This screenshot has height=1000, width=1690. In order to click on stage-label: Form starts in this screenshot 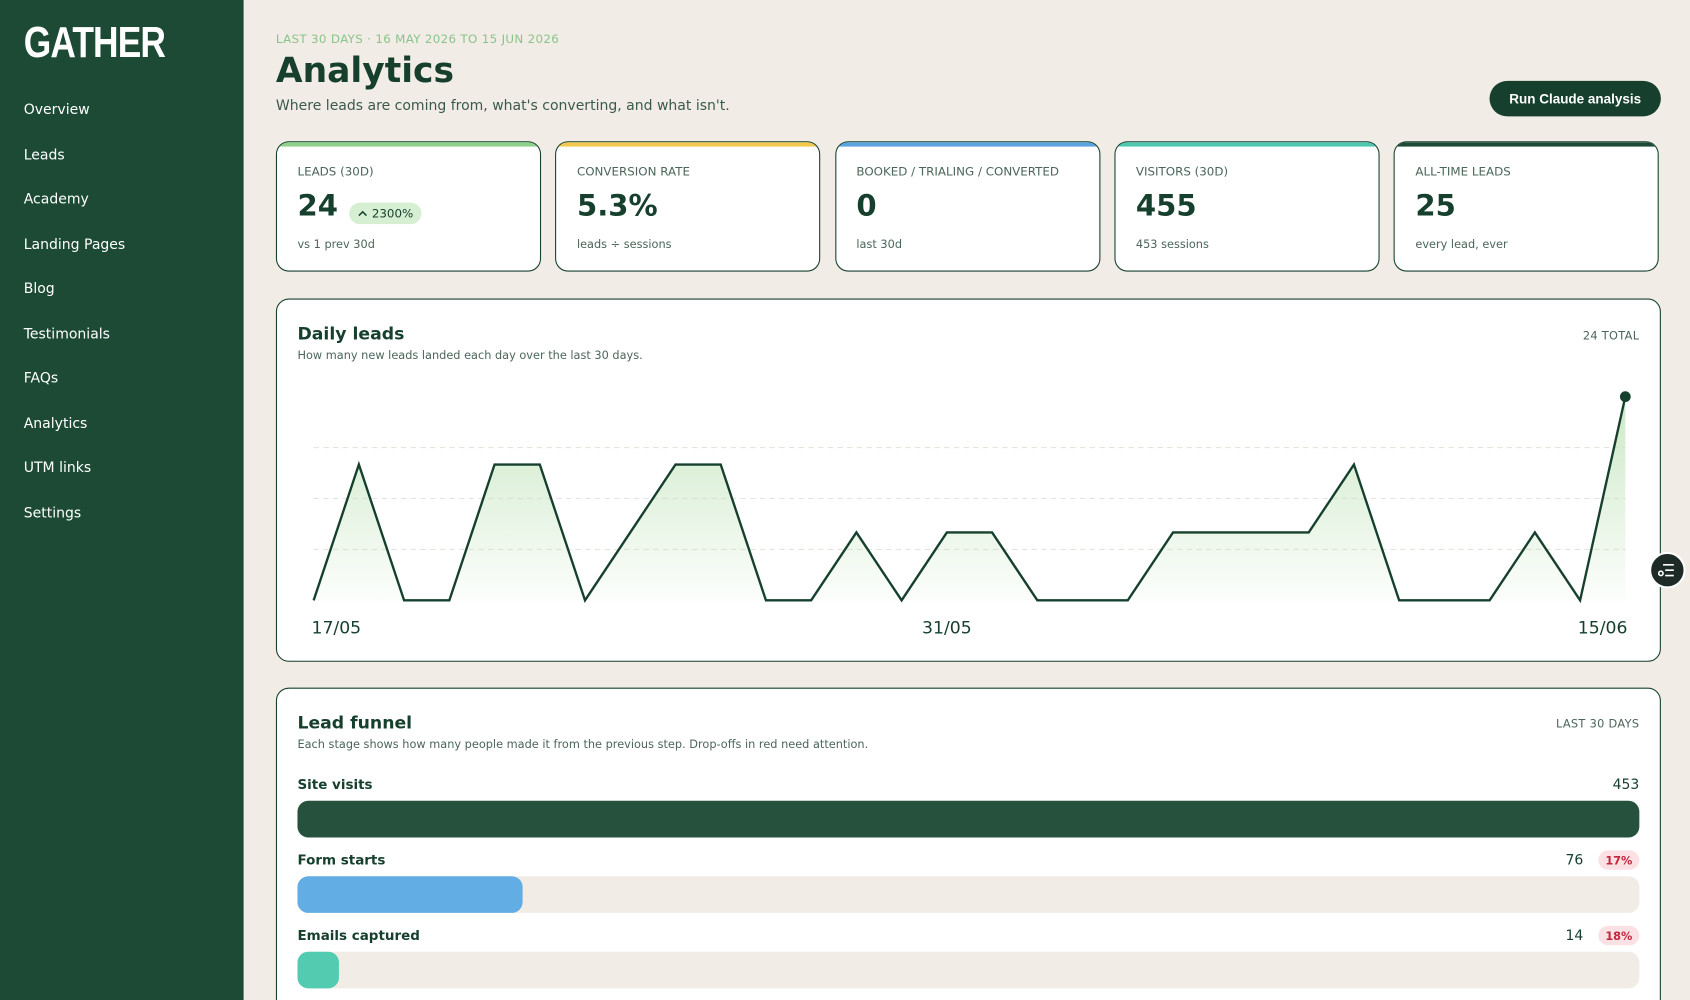, I will do `click(341, 860)`.